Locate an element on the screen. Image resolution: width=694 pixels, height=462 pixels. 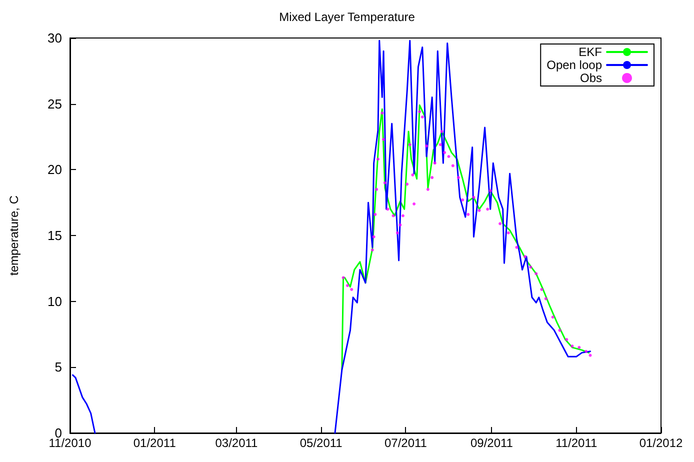
legend-label: Open loop is located at coordinates (574, 65).